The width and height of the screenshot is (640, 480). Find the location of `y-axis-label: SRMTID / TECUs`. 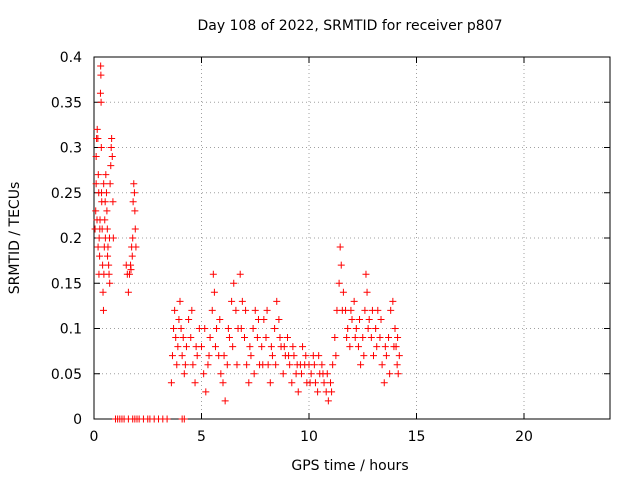

y-axis-label: SRMTID / TECUs is located at coordinates (15, 238).